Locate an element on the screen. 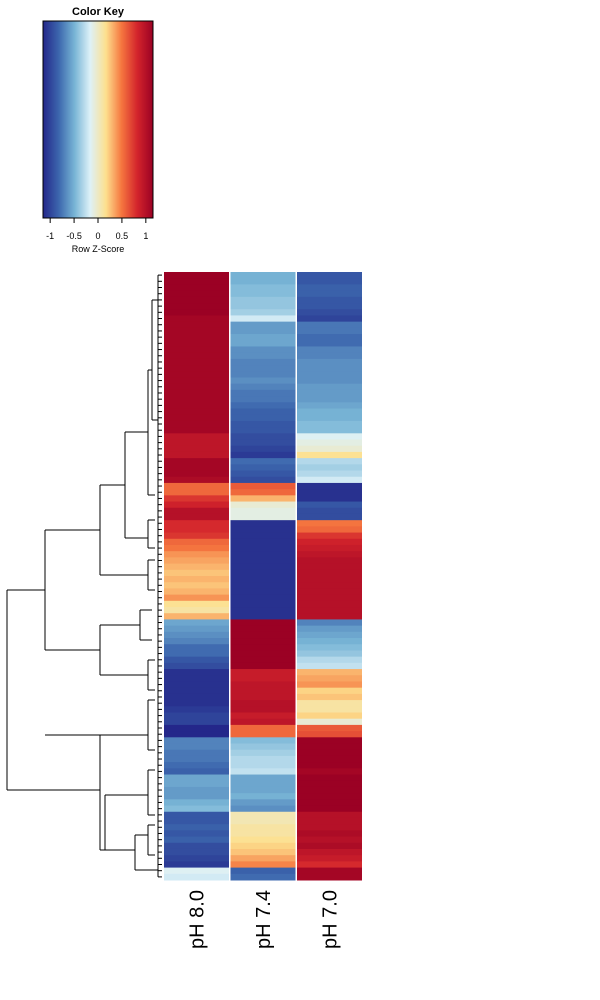  color-key-tick-label: 0.5 is located at coordinates (122, 236).